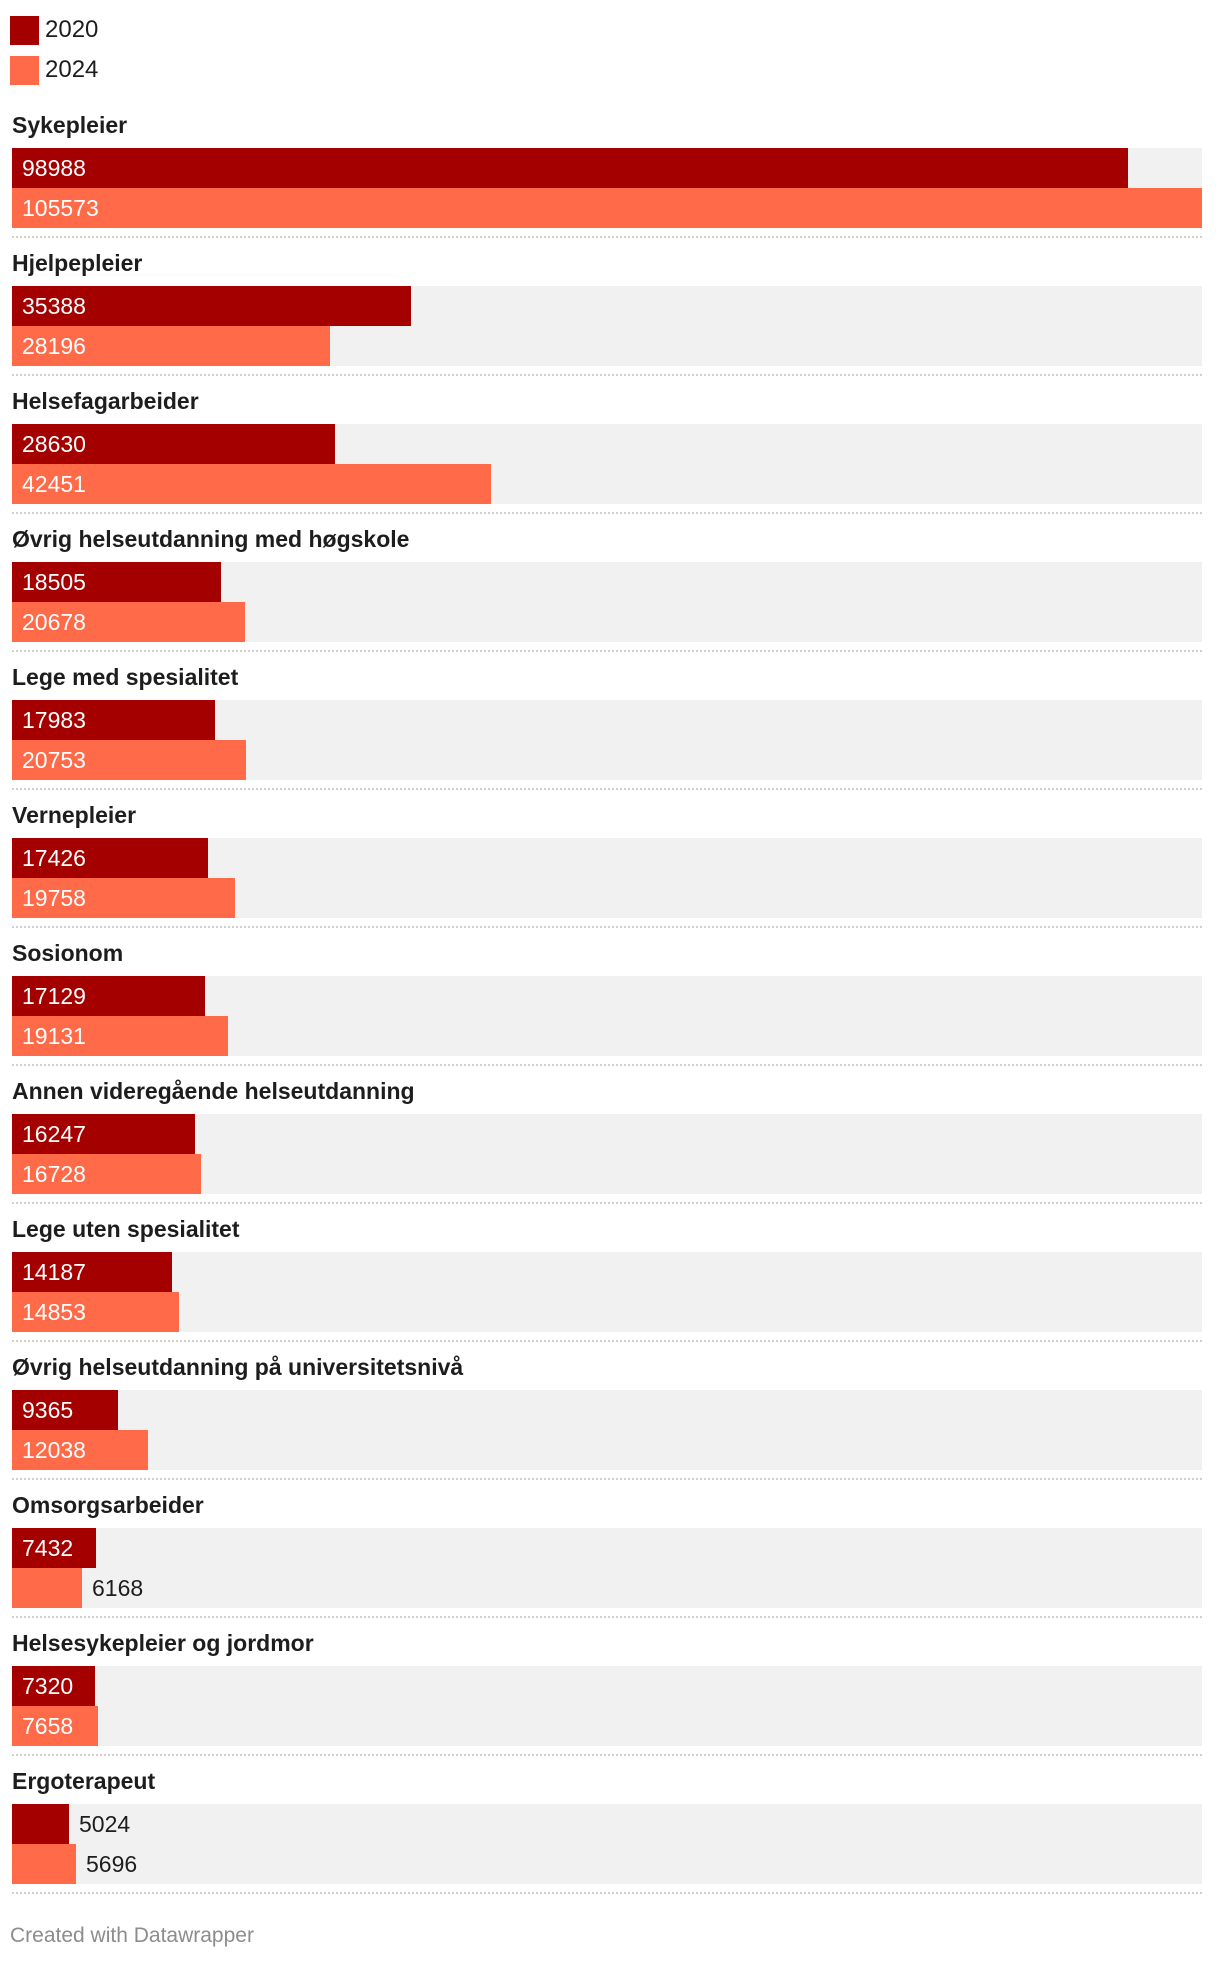 The height and width of the screenshot is (1972, 1220). I want to click on category-label: Lege med spesialitet, so click(125, 677).